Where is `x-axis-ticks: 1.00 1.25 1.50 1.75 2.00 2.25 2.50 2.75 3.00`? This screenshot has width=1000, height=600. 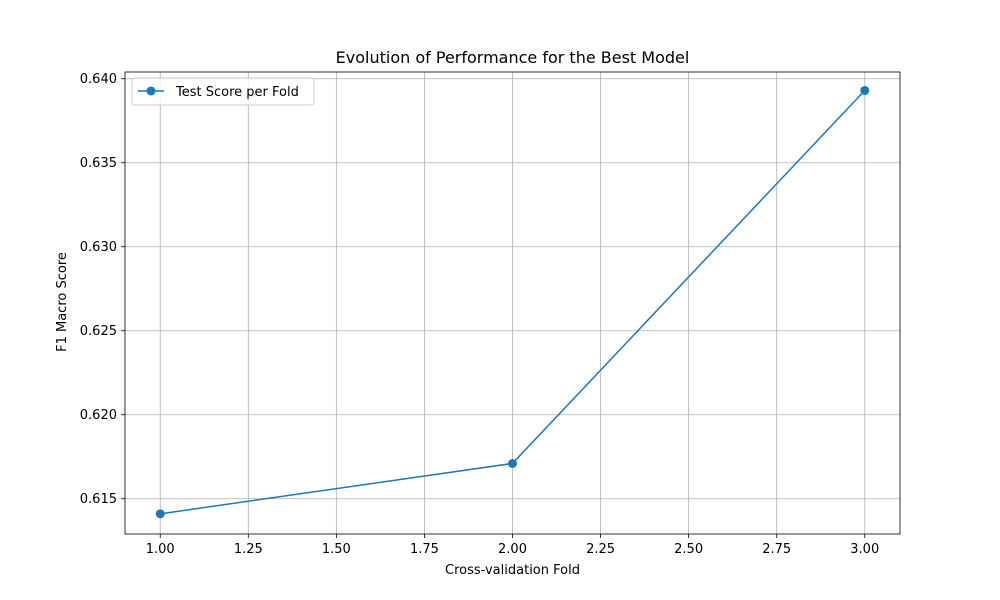 x-axis-ticks: 1.00 1.25 1.50 1.75 2.00 2.25 2.50 2.75 3.00 is located at coordinates (512, 545).